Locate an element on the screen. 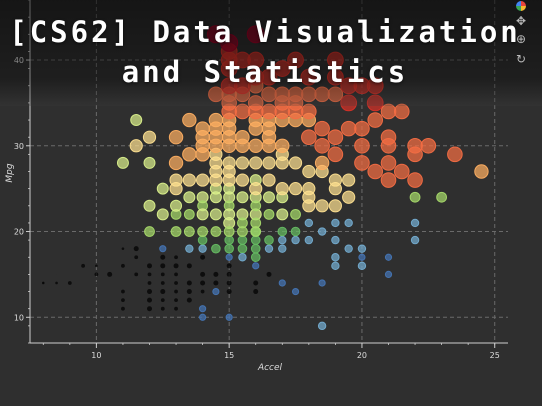  pan-icon: ✥ is located at coordinates (521, 21).